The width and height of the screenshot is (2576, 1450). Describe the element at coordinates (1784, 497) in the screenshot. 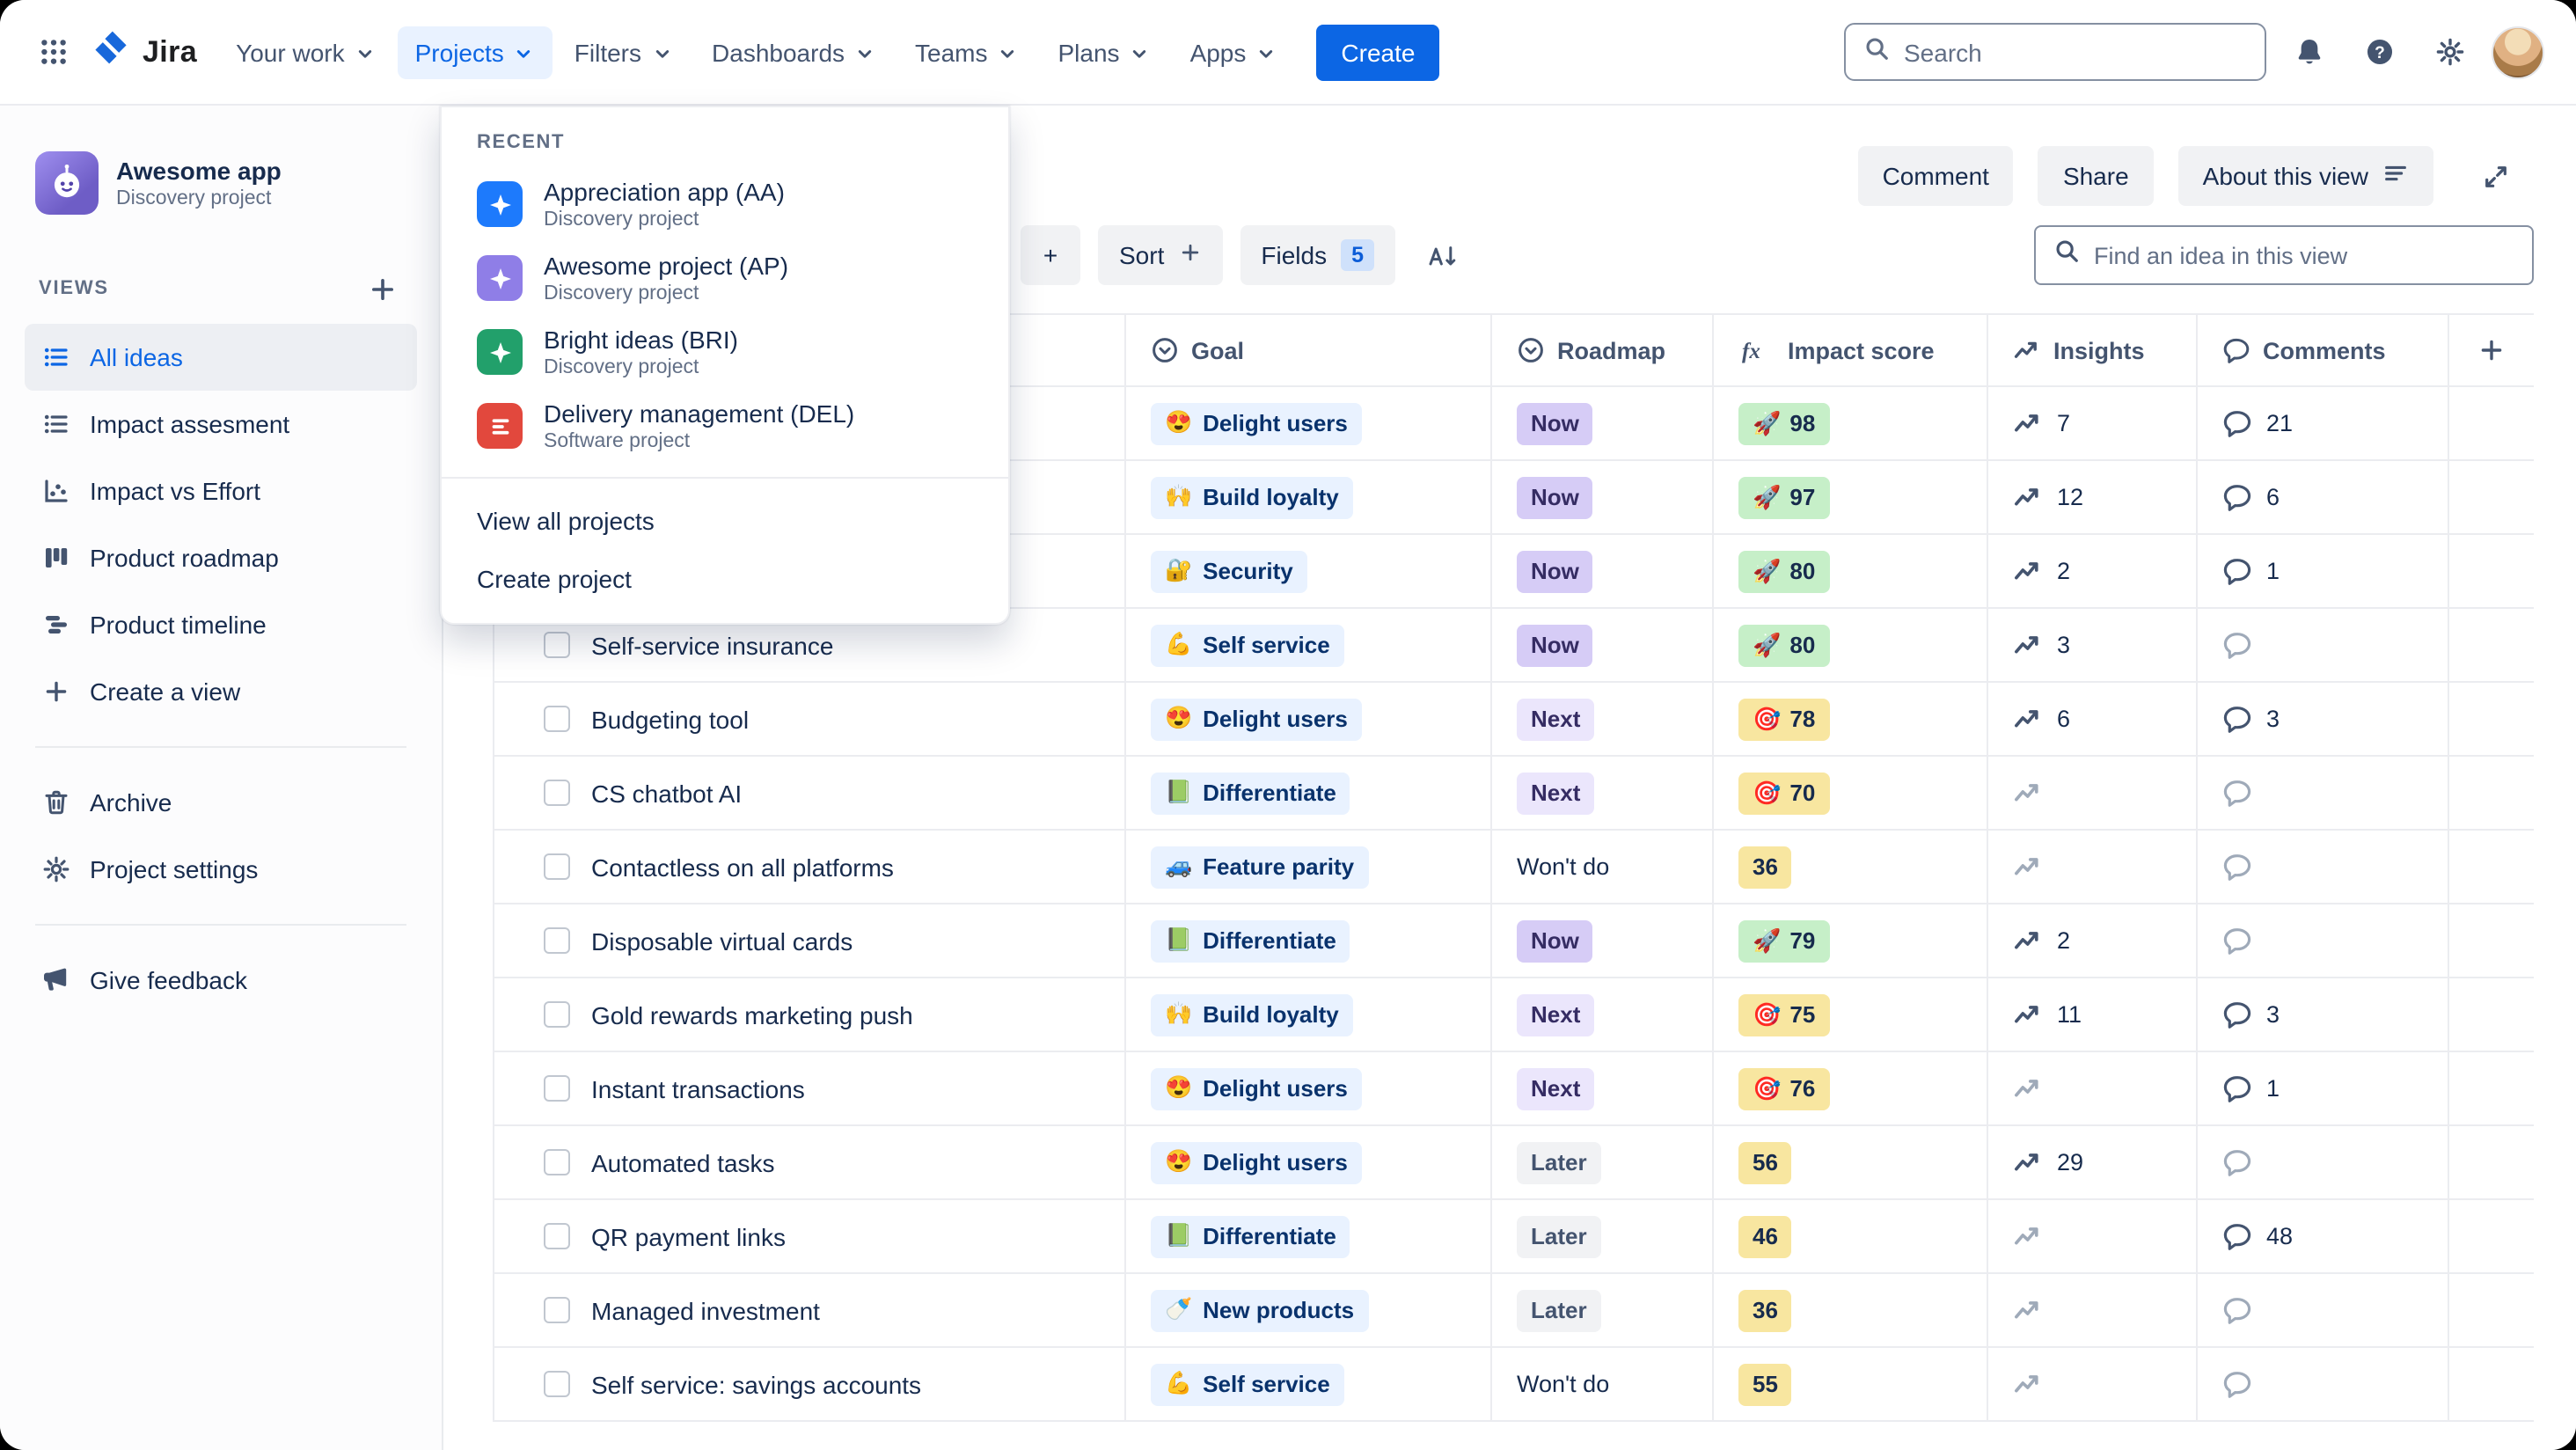

I see `impact-score-chip: 🚀 97` at that location.